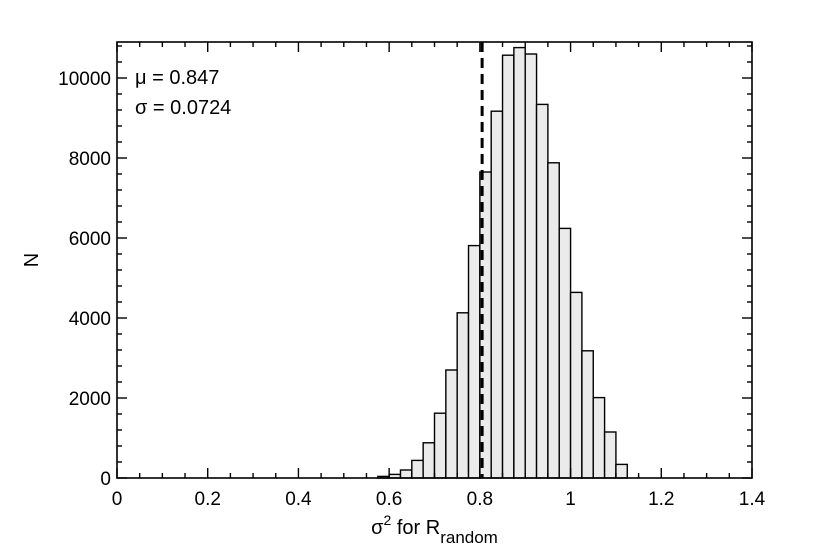  What do you see at coordinates (388, 520) in the screenshot?
I see `x-axis-label-sup: 2` at bounding box center [388, 520].